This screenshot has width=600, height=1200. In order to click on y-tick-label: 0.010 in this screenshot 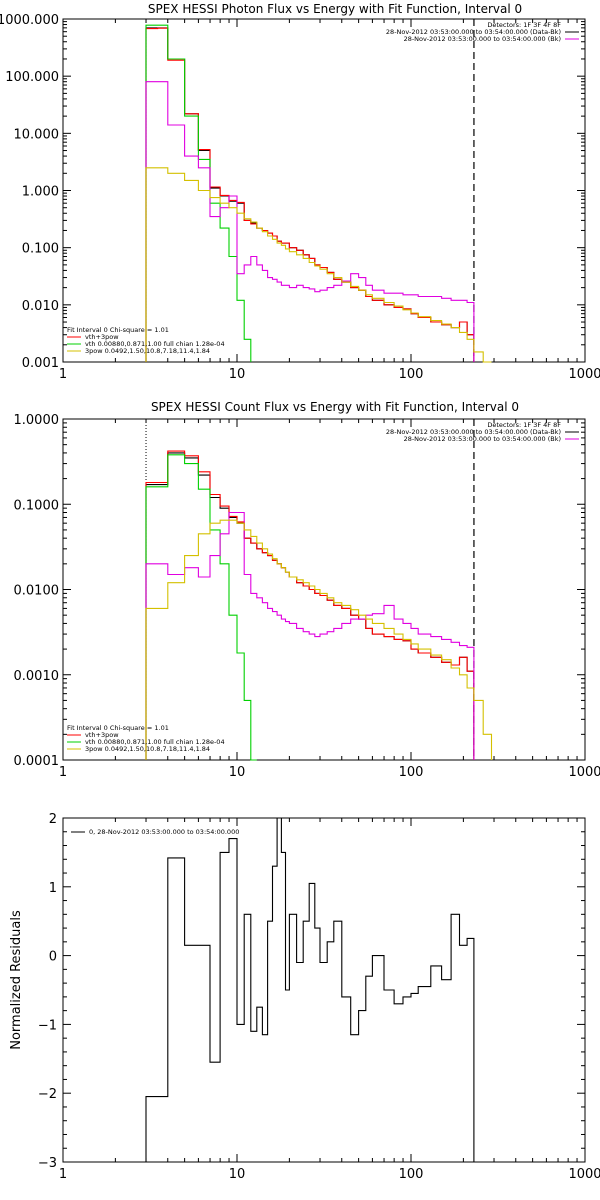, I will do `click(40, 306)`.